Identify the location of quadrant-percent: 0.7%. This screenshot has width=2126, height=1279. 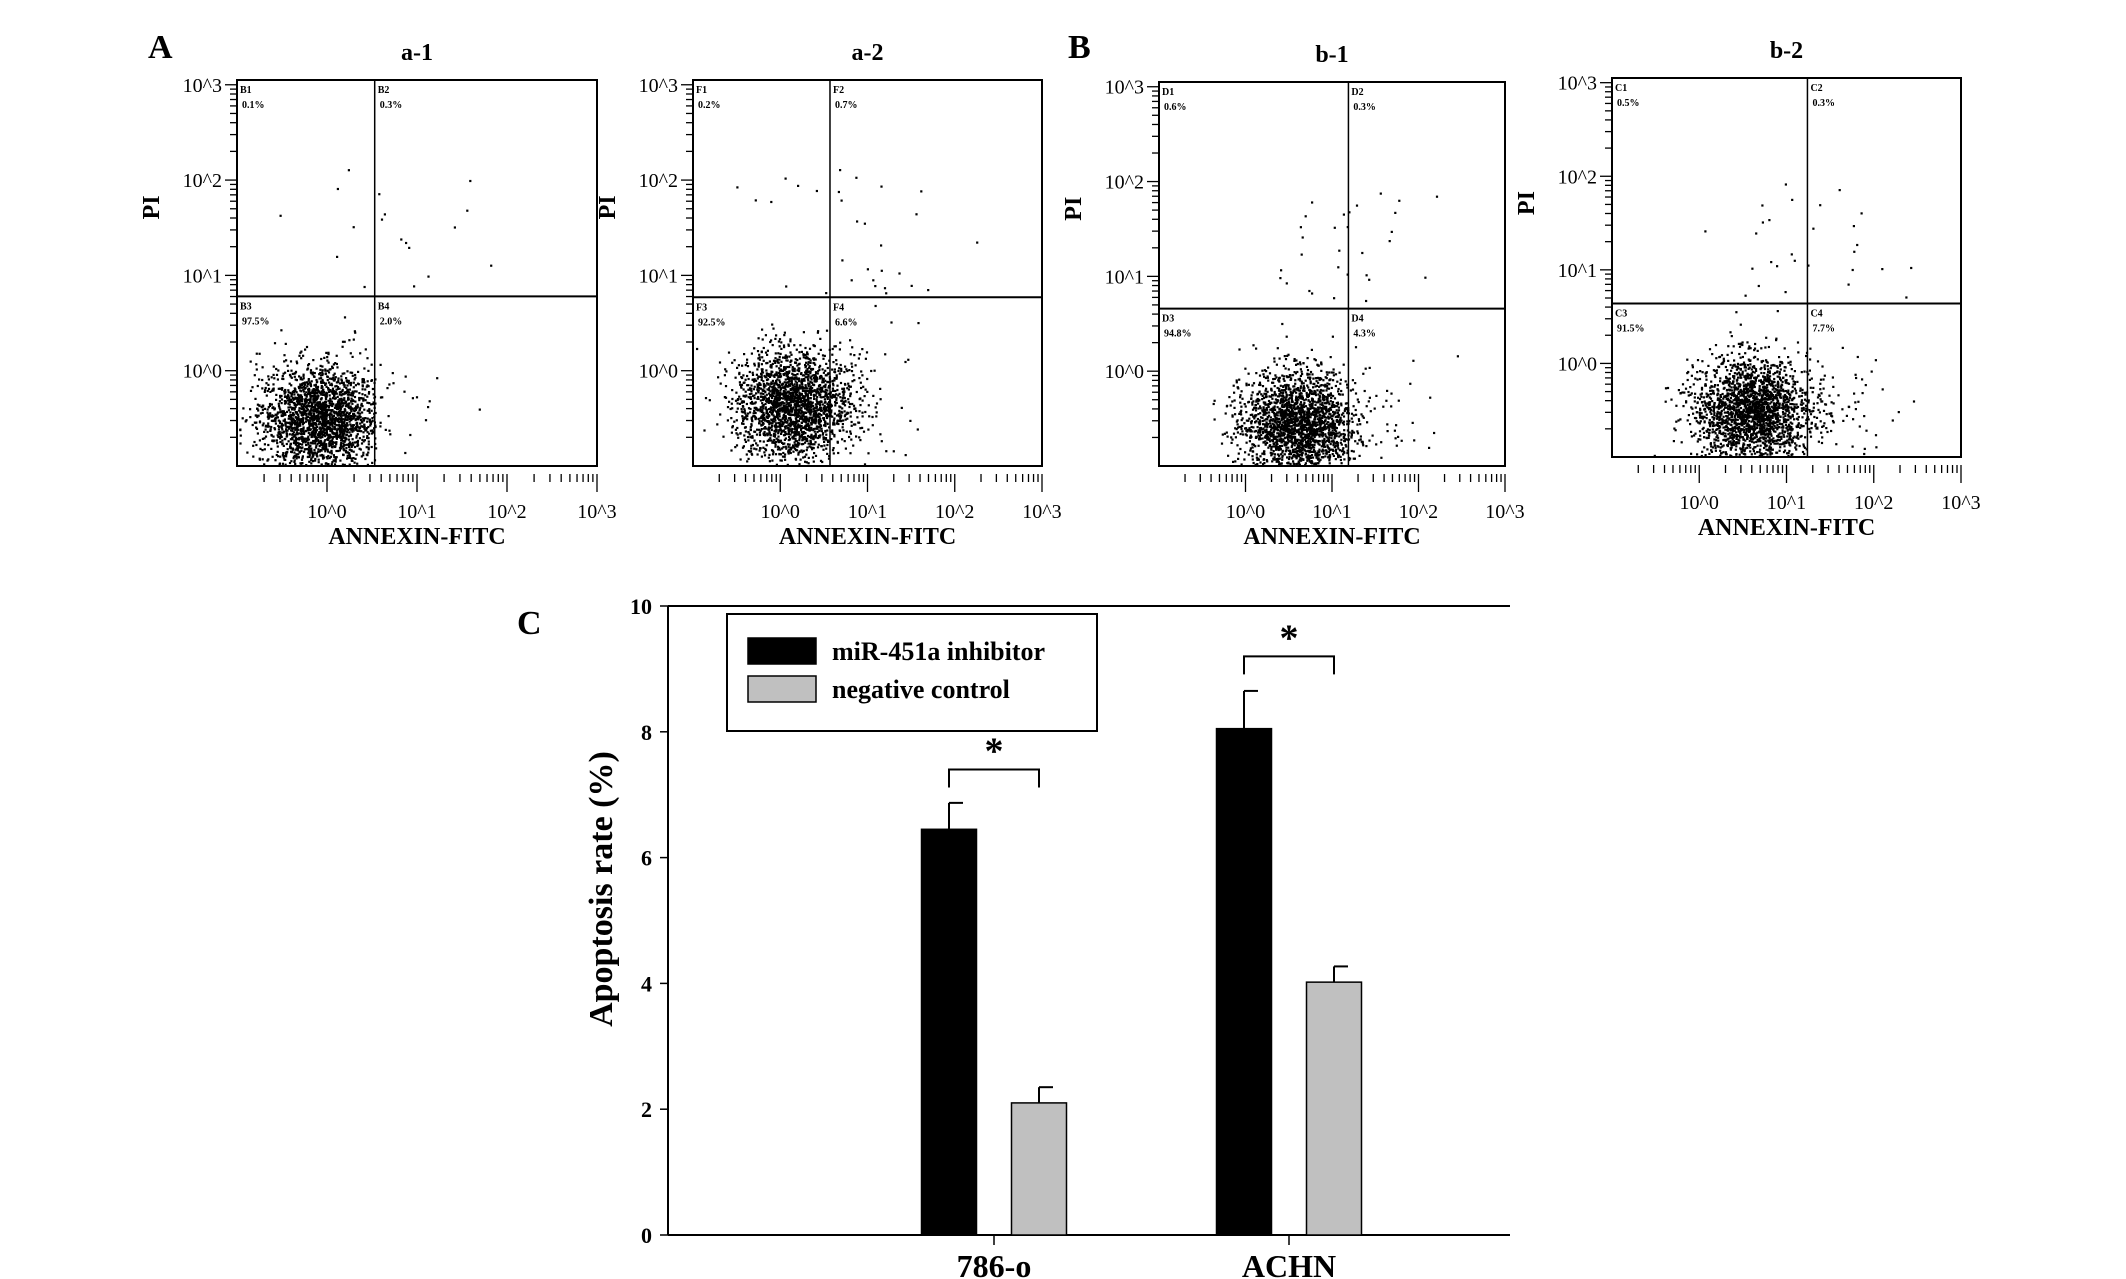
(846, 105).